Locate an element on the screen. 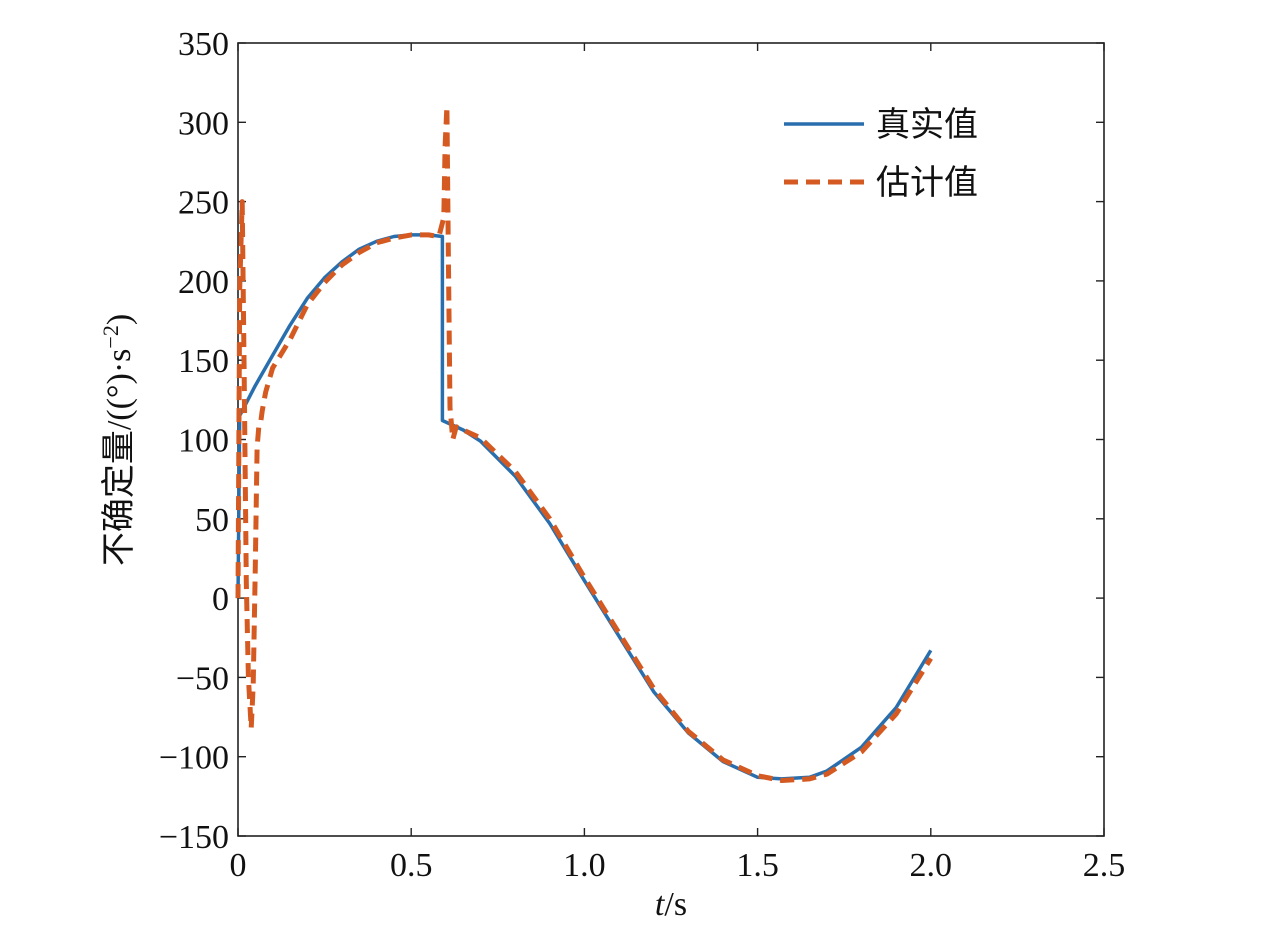 The image size is (1276, 926). legend-label: 真实值 is located at coordinates (927, 125).